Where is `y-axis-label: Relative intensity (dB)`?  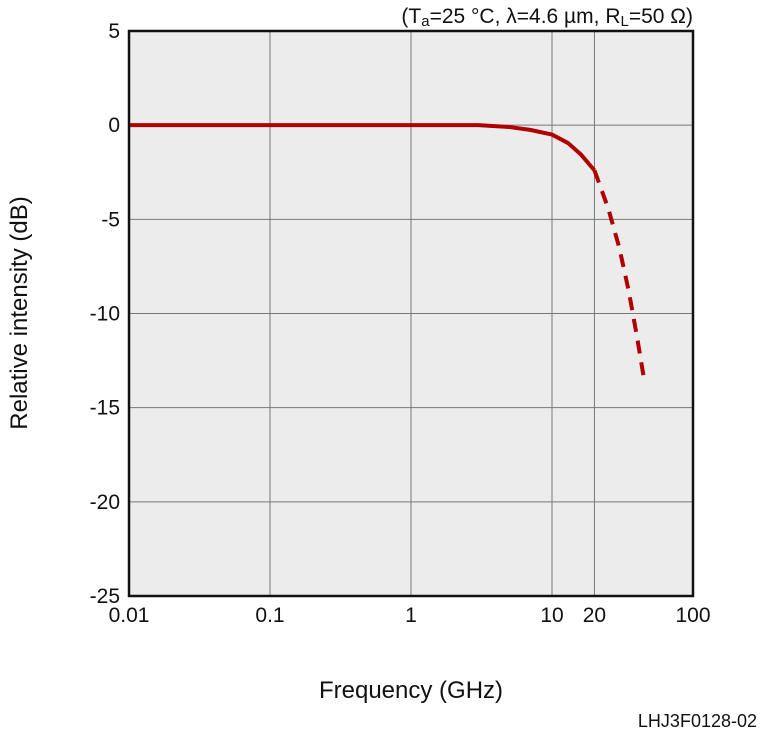 y-axis-label: Relative intensity (dB) is located at coordinates (19, 312).